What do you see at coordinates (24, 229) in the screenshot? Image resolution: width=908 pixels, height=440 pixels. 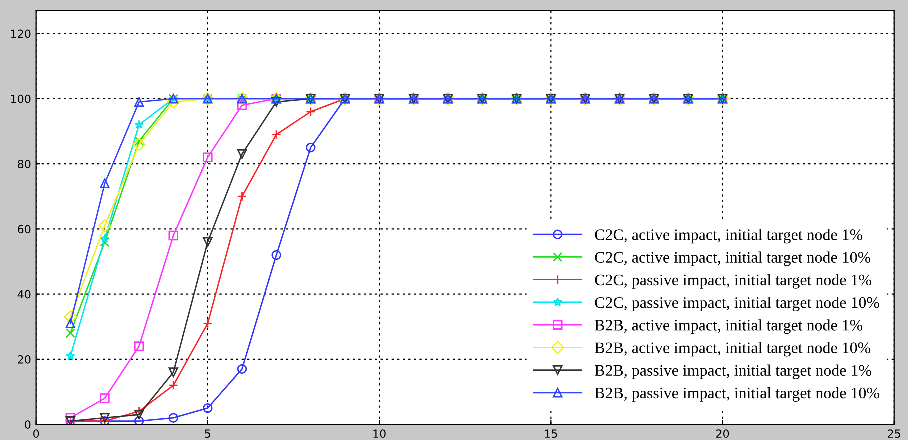 I see `y-tick-label: 60` at bounding box center [24, 229].